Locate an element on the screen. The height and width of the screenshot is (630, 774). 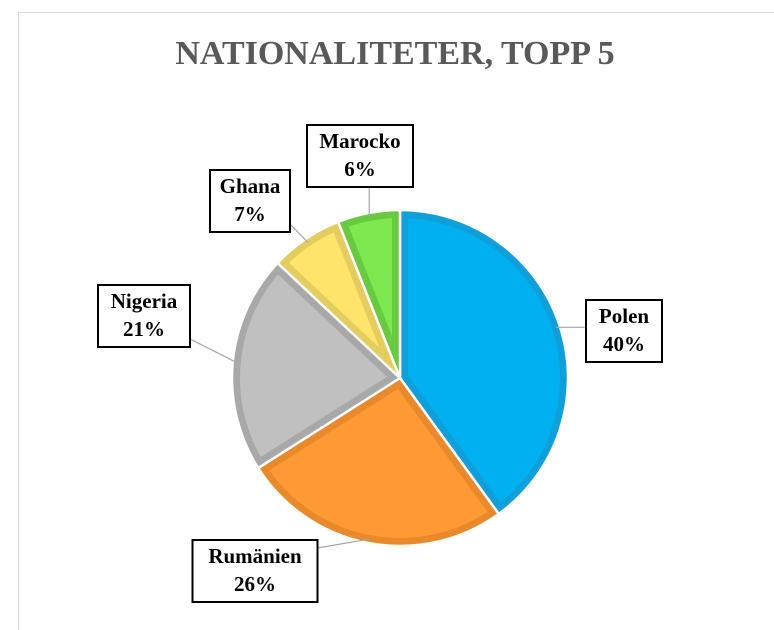
data-label-name: Marocko is located at coordinates (359, 141).